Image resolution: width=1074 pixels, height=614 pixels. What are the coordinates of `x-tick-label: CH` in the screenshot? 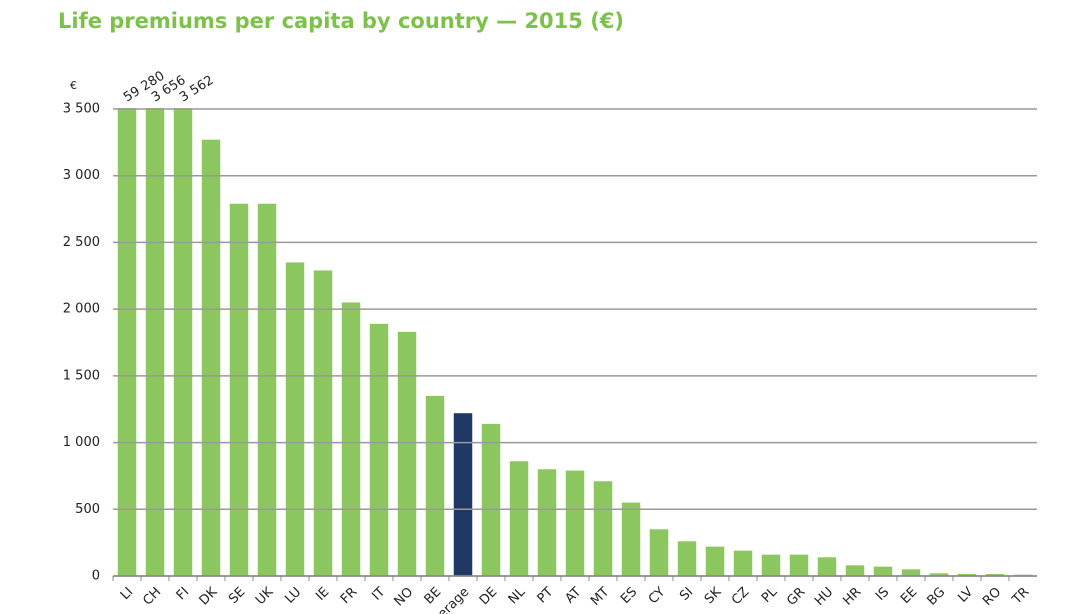 It's located at (152, 597).